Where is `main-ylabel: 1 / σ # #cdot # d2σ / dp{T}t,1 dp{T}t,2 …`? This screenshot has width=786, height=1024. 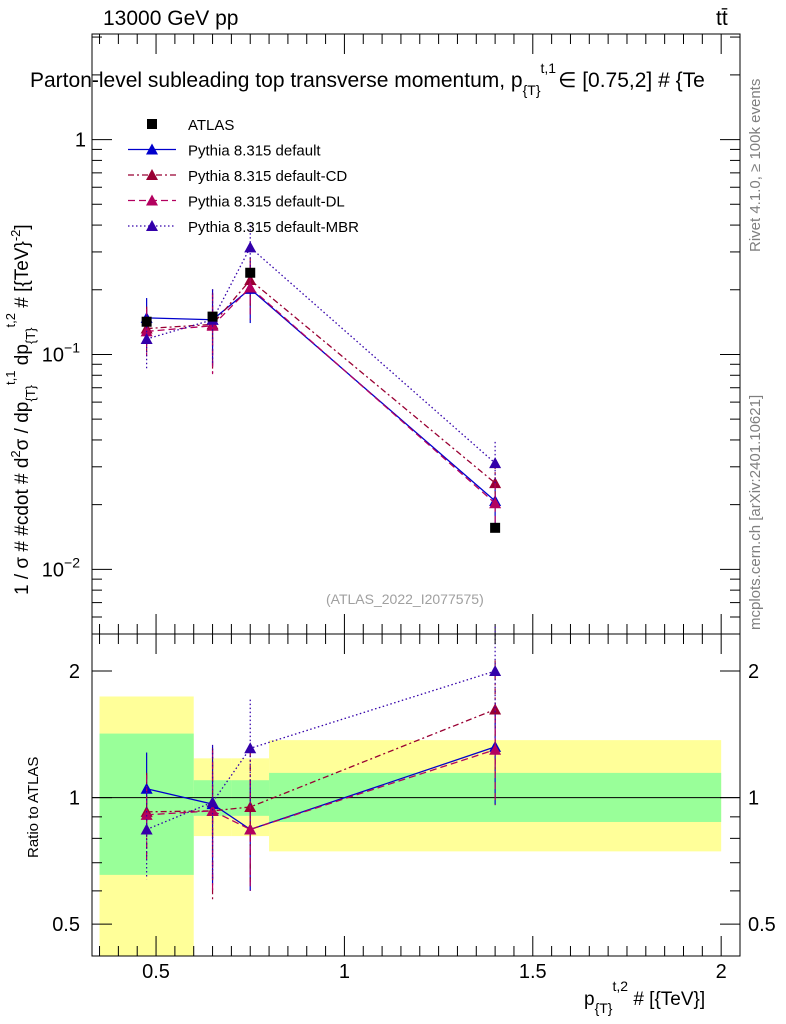 main-ylabel: 1 / σ # #cdot # d2σ / dp{T}t,1 dp{T}t,2 … is located at coordinates (20, 409).